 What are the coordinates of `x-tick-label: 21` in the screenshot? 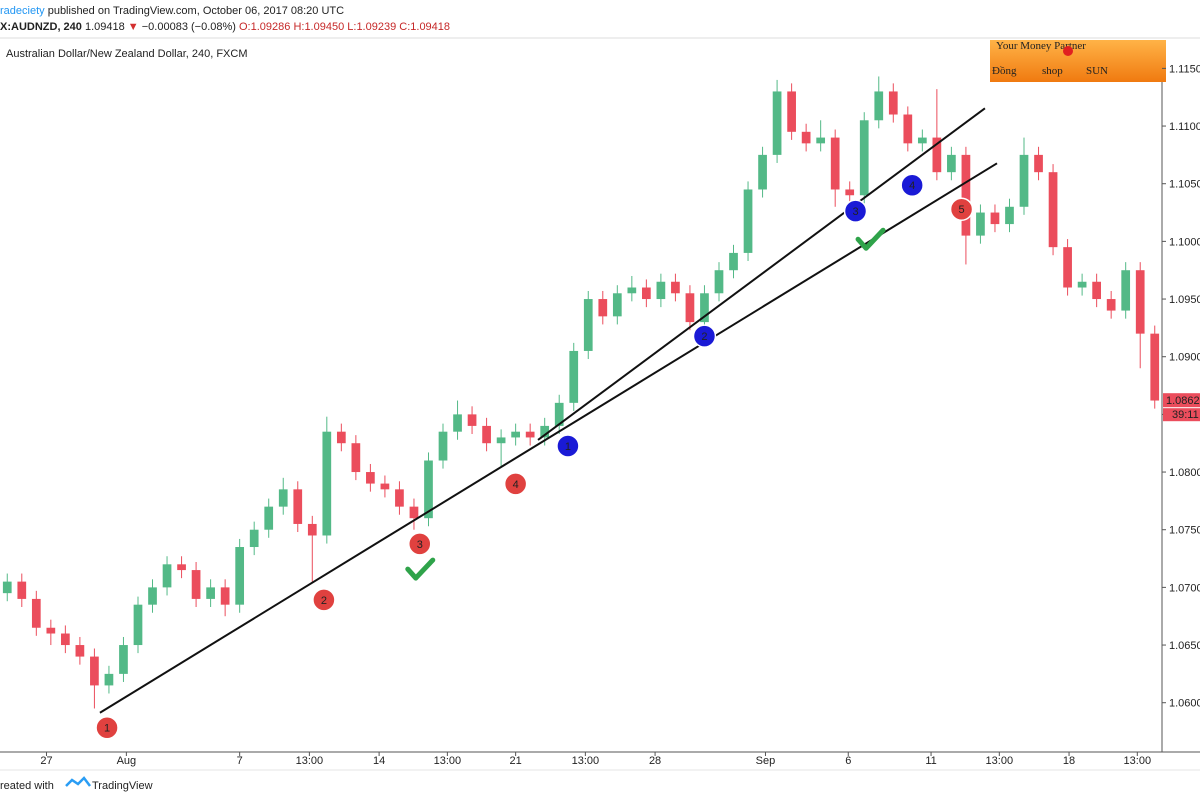 It's located at (516, 761).